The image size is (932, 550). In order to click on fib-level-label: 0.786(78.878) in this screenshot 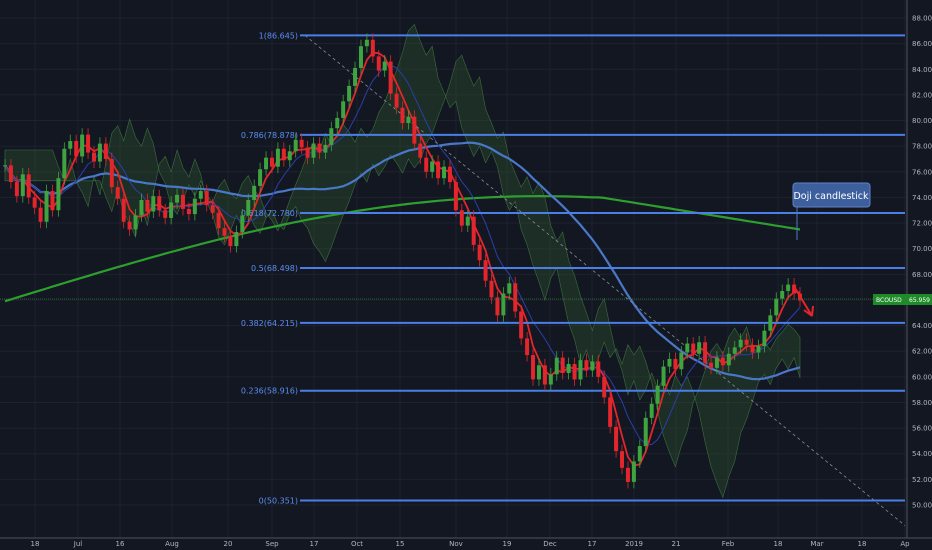, I will do `click(269, 135)`.